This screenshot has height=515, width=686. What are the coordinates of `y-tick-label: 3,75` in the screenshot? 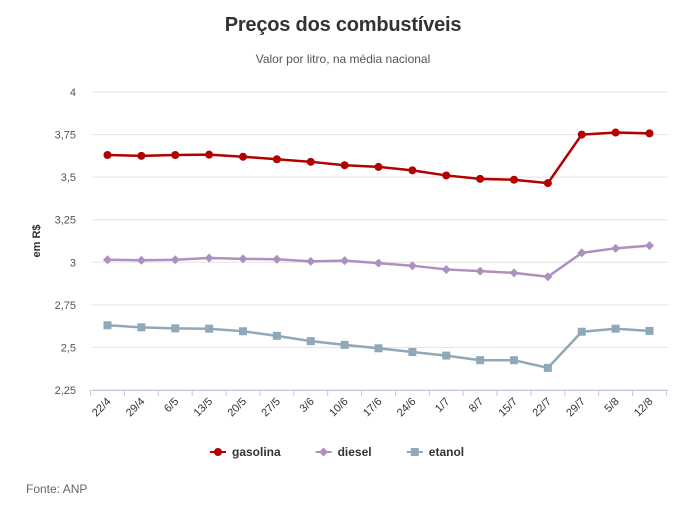 It's located at (65, 136).